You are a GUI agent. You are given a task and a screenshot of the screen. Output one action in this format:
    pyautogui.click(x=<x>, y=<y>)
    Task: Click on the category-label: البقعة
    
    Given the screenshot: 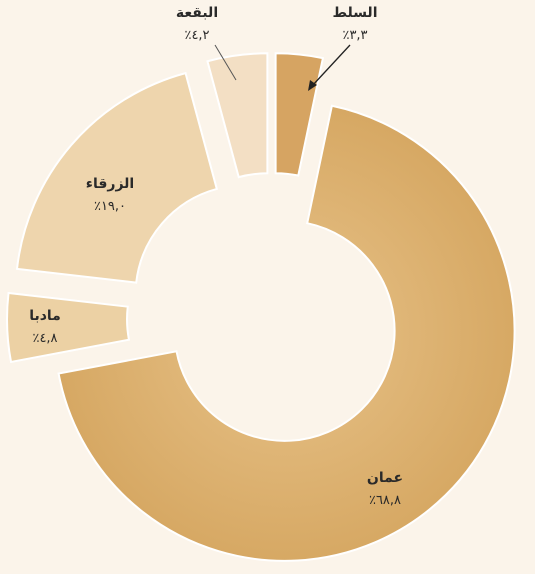 What is the action you would take?
    pyautogui.click(x=197, y=13)
    